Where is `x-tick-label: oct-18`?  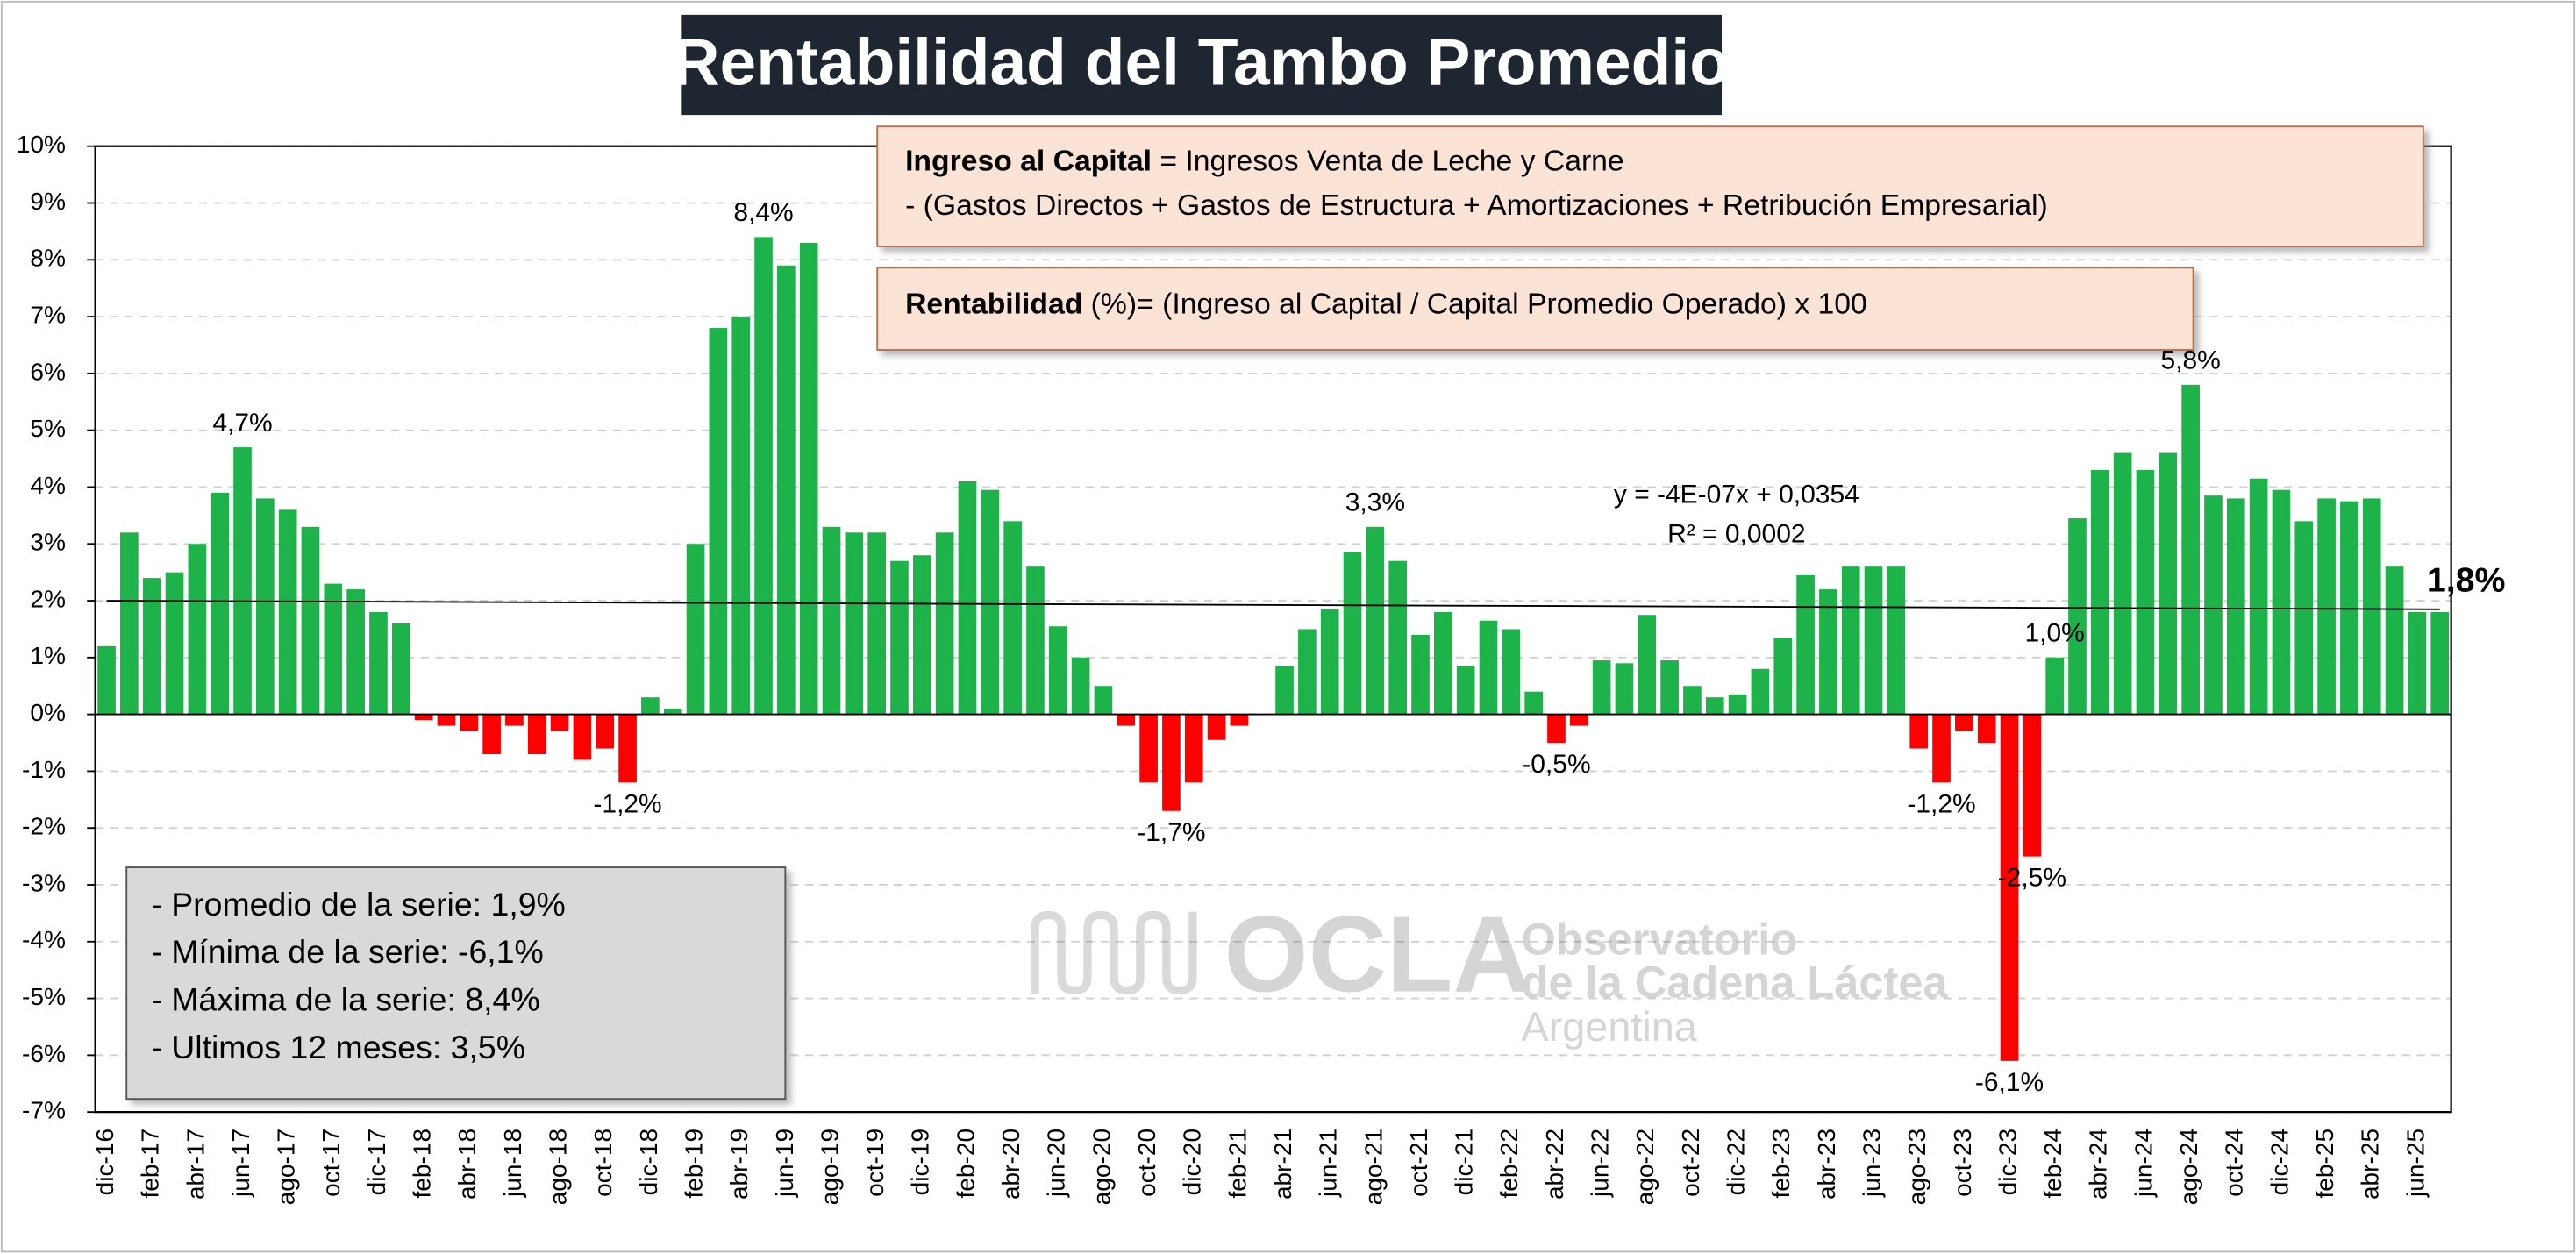
x-tick-label: oct-18 is located at coordinates (603, 1163).